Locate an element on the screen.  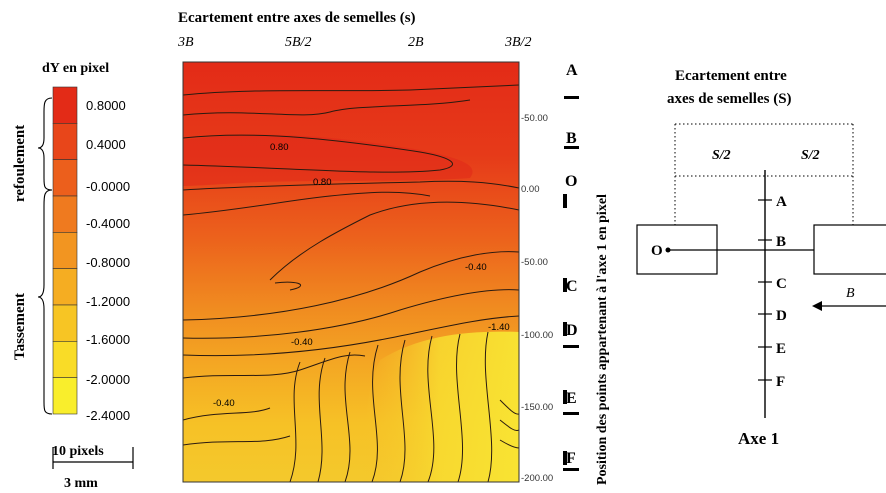
point-label-e: E is located at coordinates (571, 398).